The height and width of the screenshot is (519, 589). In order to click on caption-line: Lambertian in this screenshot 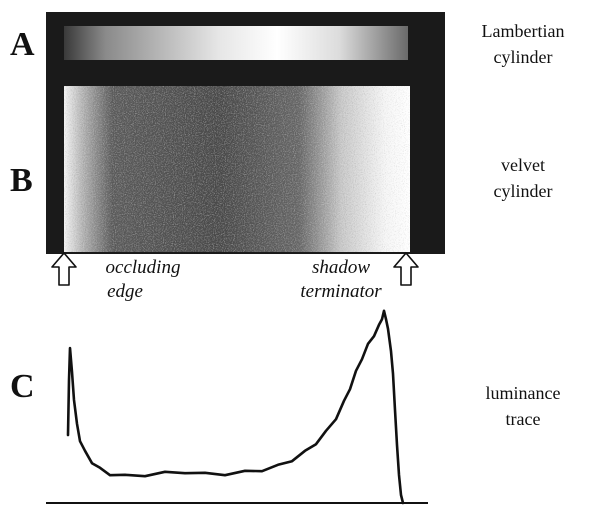, I will do `click(523, 31)`.